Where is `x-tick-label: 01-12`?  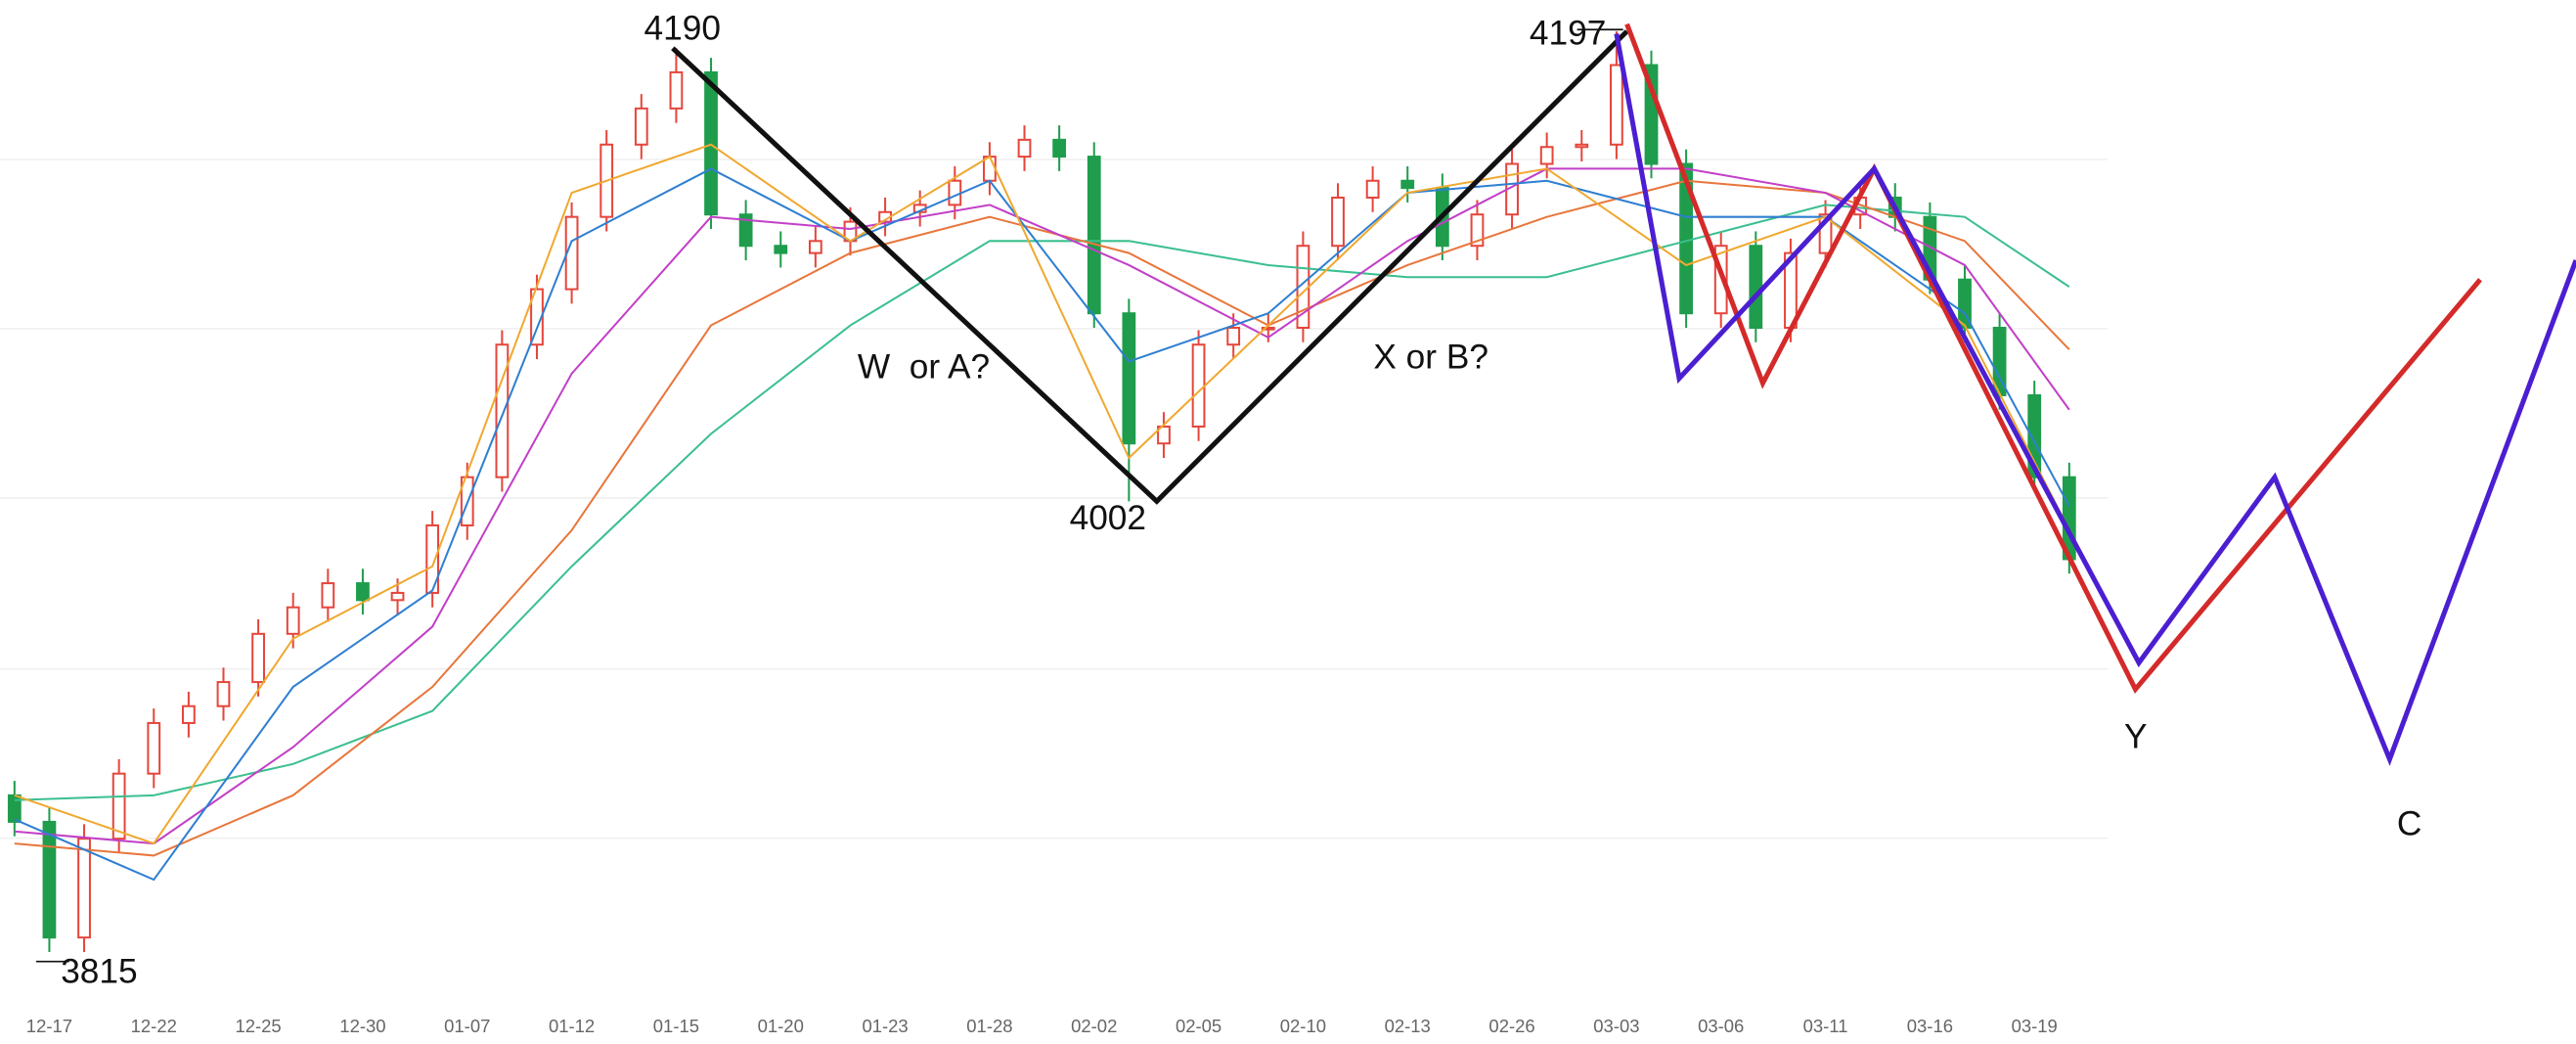 x-tick-label: 01-12 is located at coordinates (572, 1026).